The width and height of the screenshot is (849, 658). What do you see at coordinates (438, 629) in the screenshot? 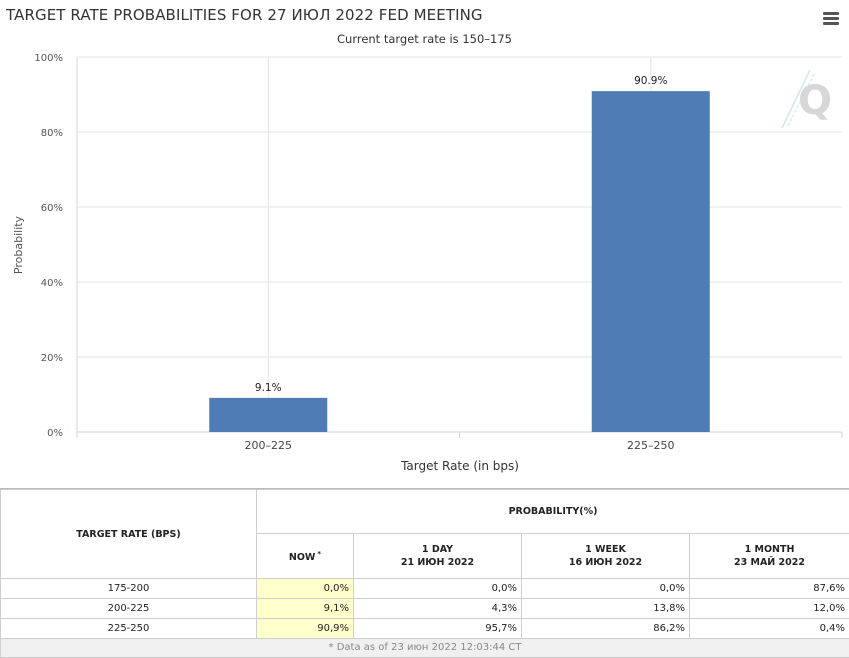
I see `value-cell: 95,7%` at bounding box center [438, 629].